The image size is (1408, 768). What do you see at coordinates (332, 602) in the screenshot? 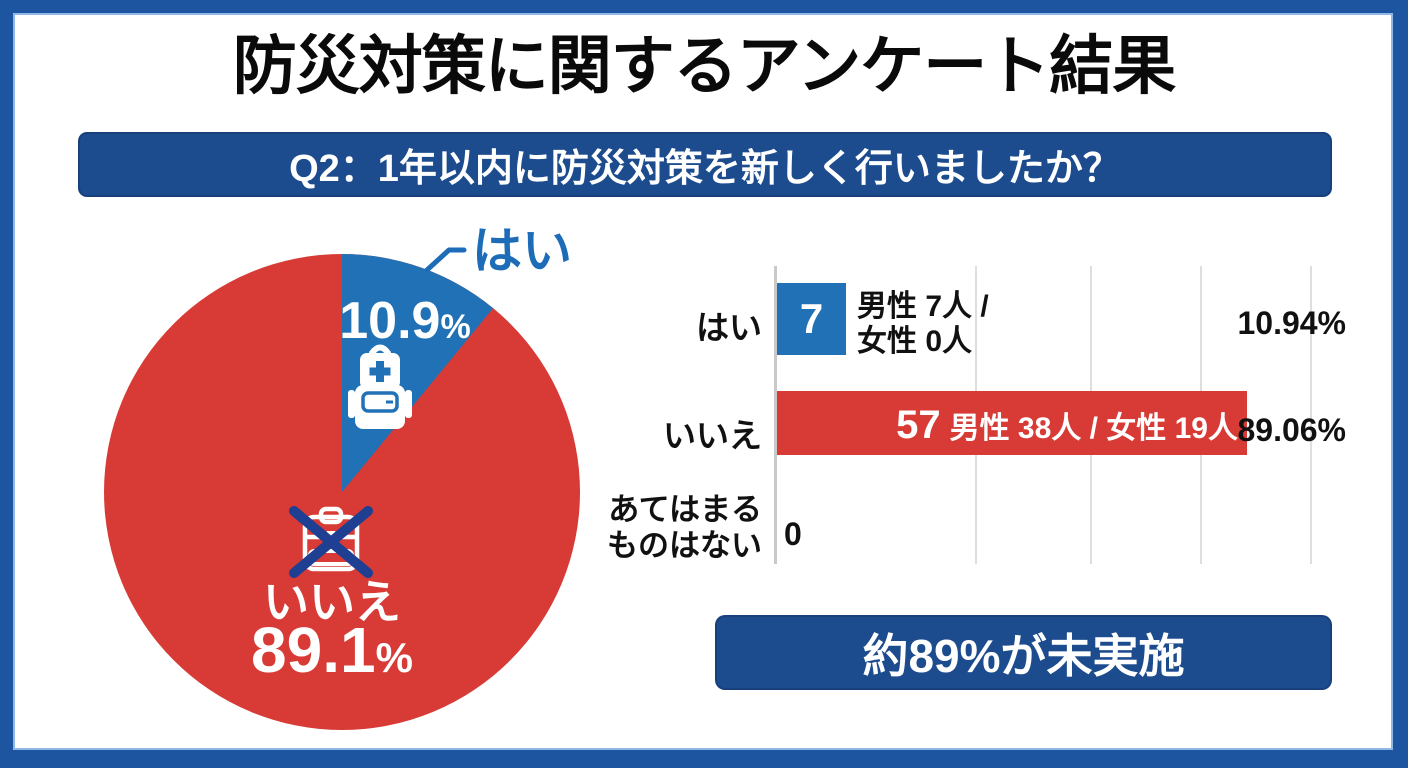
I see `pie-no-label: いいえ` at bounding box center [332, 602].